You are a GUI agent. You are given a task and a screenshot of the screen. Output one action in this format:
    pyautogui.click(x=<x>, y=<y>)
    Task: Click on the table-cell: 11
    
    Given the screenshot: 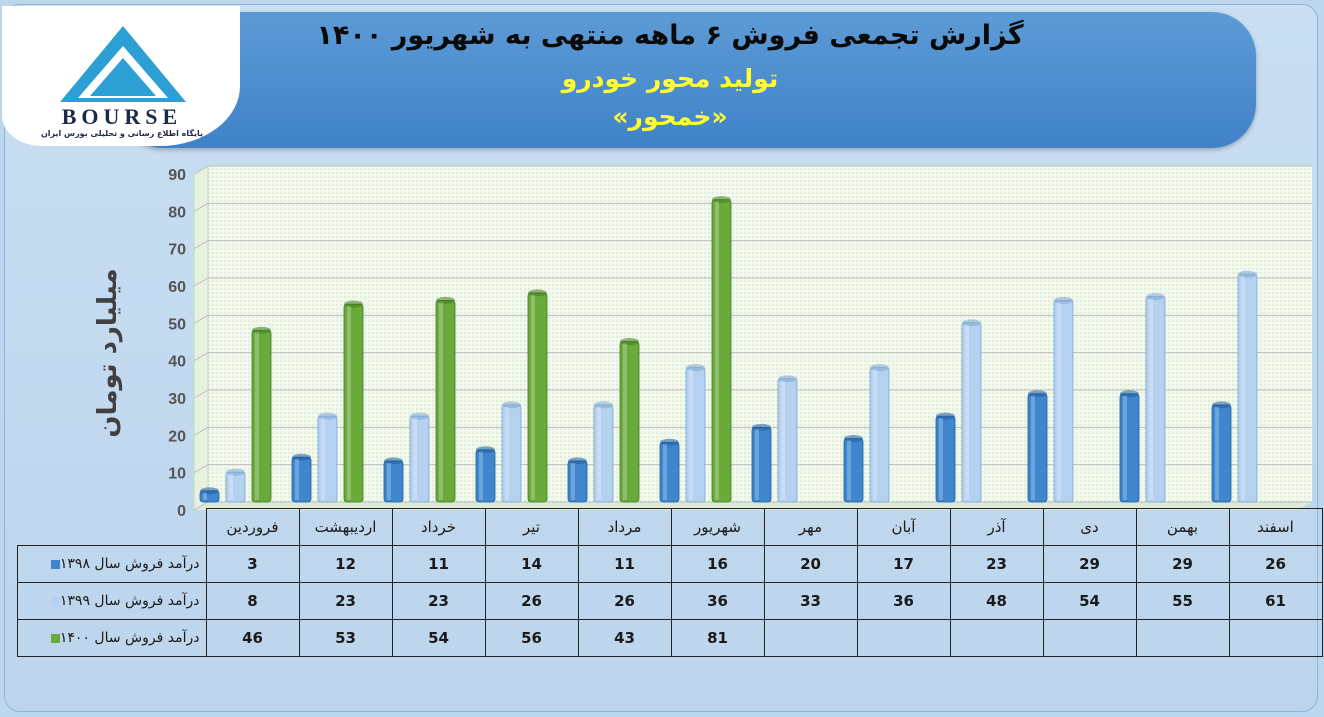 What is the action you would take?
    pyautogui.click(x=438, y=564)
    